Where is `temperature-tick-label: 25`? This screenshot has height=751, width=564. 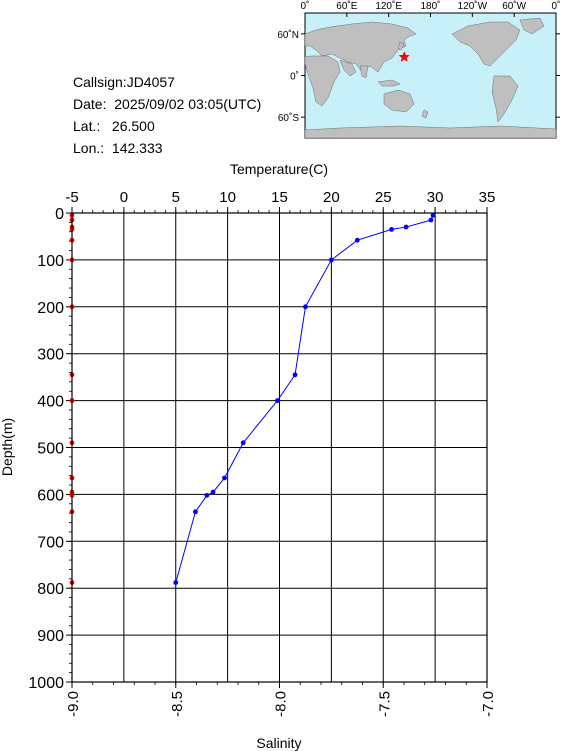 temperature-tick-label: 25 is located at coordinates (383, 197).